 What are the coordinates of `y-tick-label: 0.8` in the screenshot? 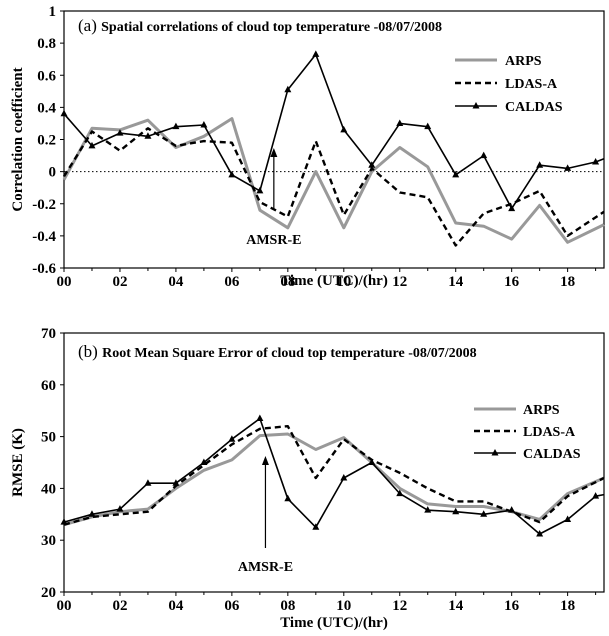 It's located at (46, 44).